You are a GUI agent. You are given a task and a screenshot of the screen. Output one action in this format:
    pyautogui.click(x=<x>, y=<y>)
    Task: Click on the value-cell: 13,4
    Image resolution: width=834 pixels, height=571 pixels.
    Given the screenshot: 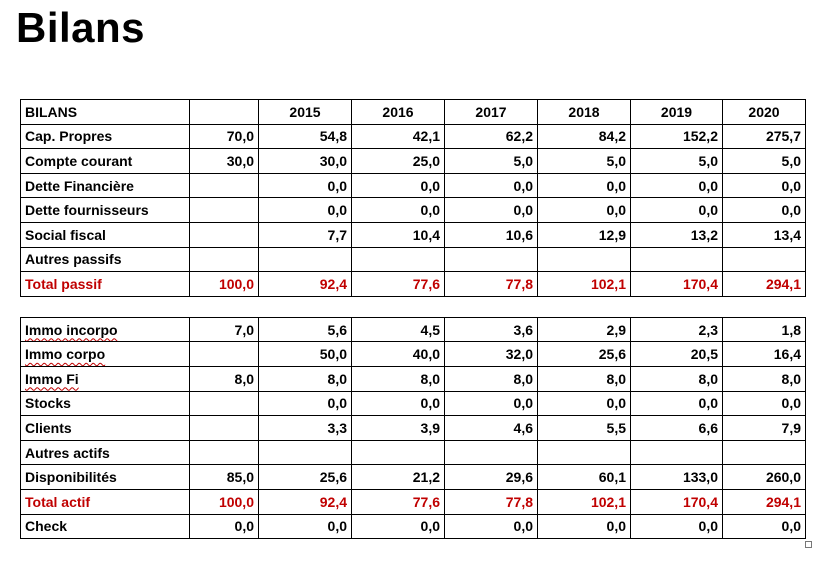 What is the action you would take?
    pyautogui.click(x=764, y=234)
    